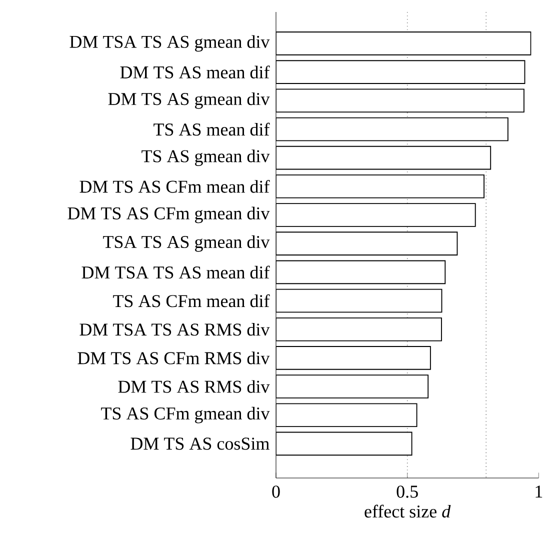 The height and width of the screenshot is (544, 547). I want to click on y-tick-label: DM TS AS gmean div, so click(189, 100).